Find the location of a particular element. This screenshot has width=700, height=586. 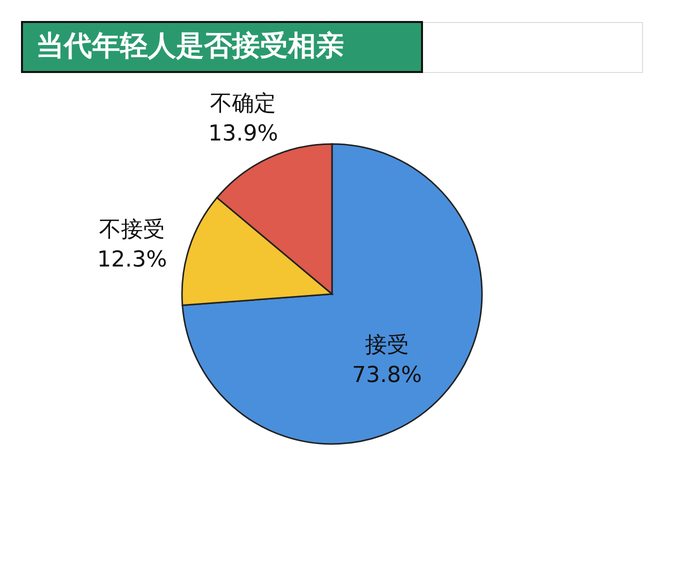

slice-label: 接受 is located at coordinates (386, 345).